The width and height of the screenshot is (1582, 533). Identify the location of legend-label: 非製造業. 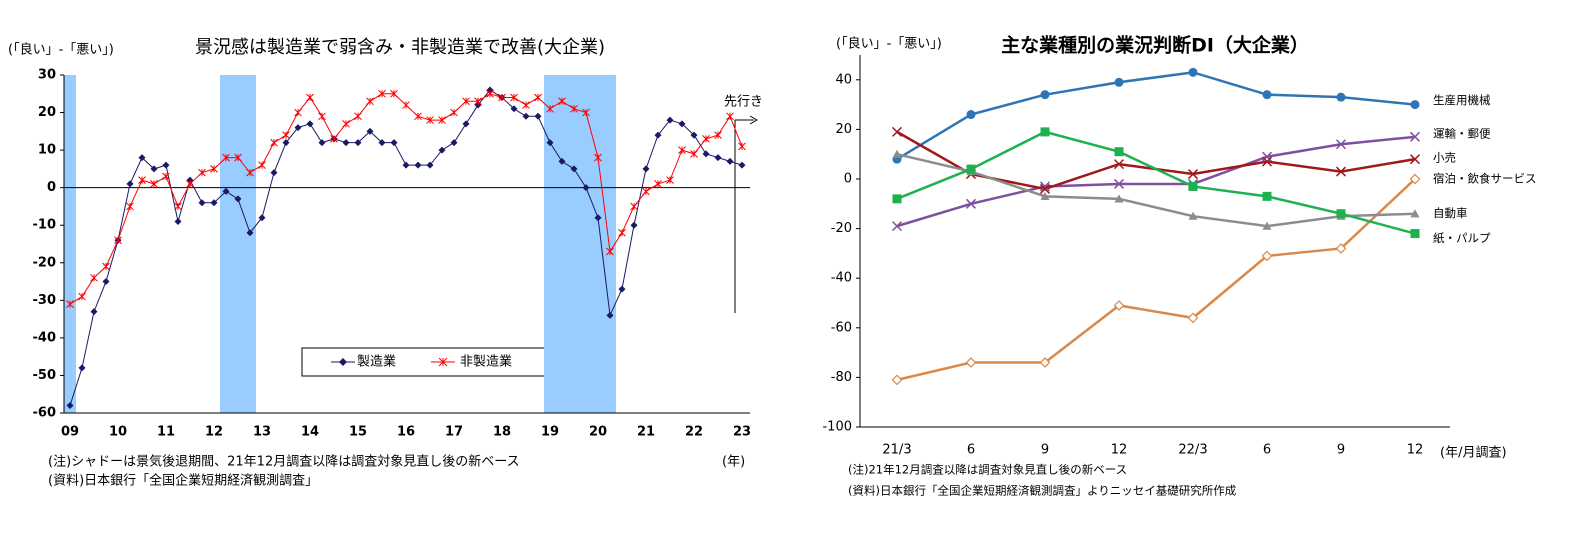
(486, 362).